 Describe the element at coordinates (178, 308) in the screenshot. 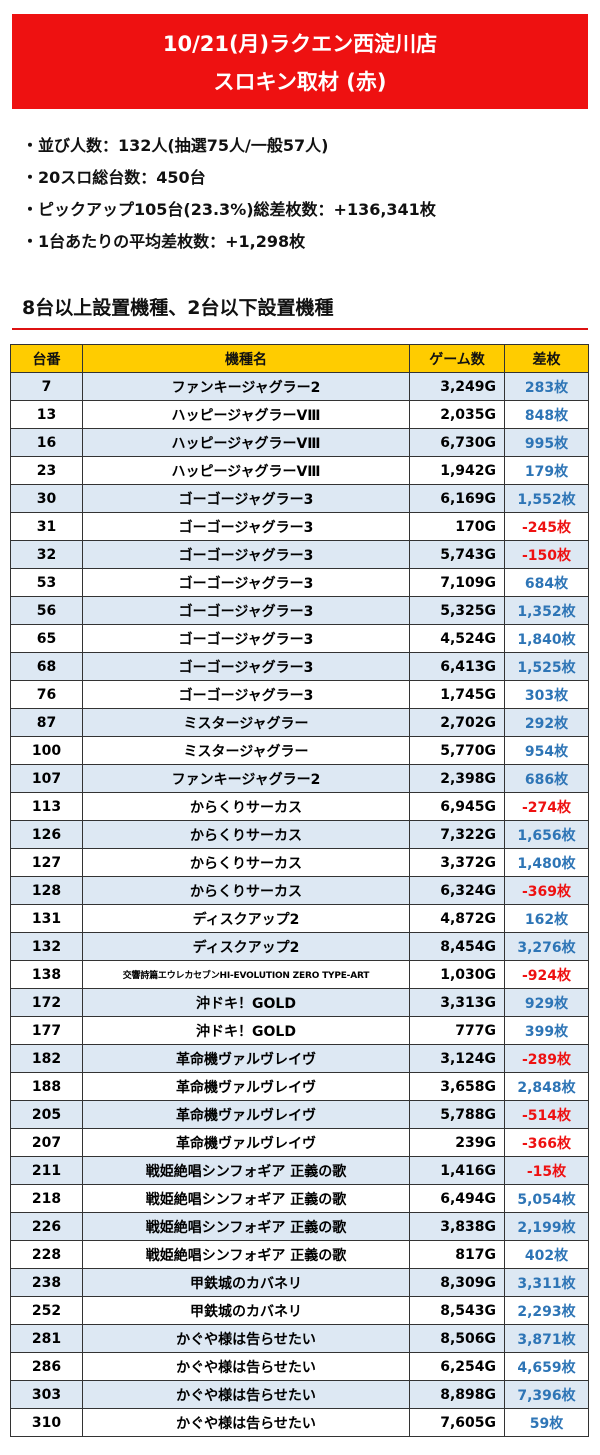

I see `section-title: 8台以上設置機種、2台以下設置機種` at that location.